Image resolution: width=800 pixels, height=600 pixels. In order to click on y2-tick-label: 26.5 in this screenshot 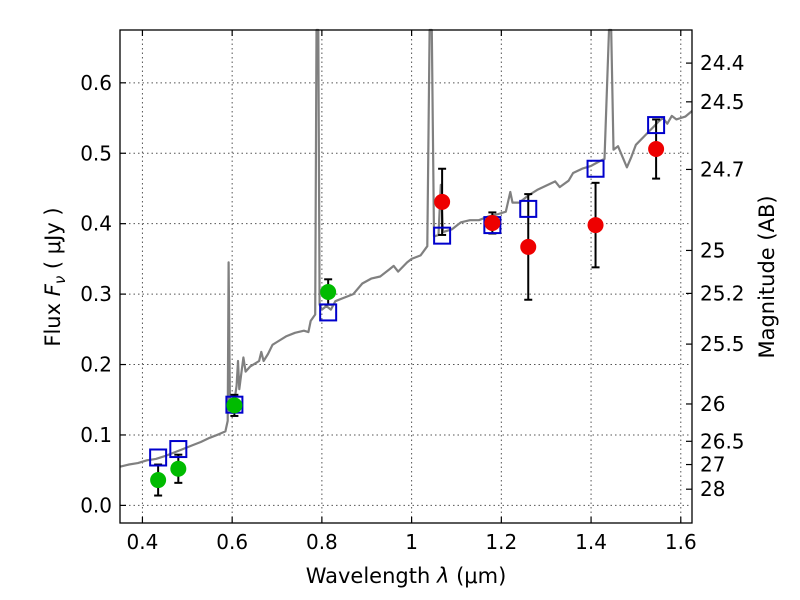, I will do `click(722, 441)`.